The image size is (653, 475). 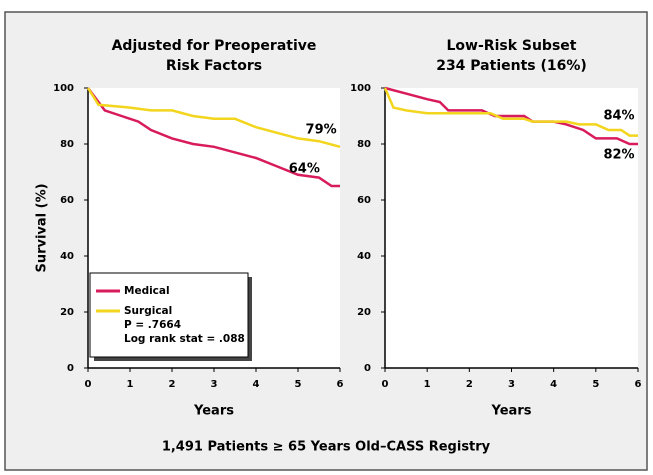 I want to click on annotation: 82%, so click(x=618, y=155).